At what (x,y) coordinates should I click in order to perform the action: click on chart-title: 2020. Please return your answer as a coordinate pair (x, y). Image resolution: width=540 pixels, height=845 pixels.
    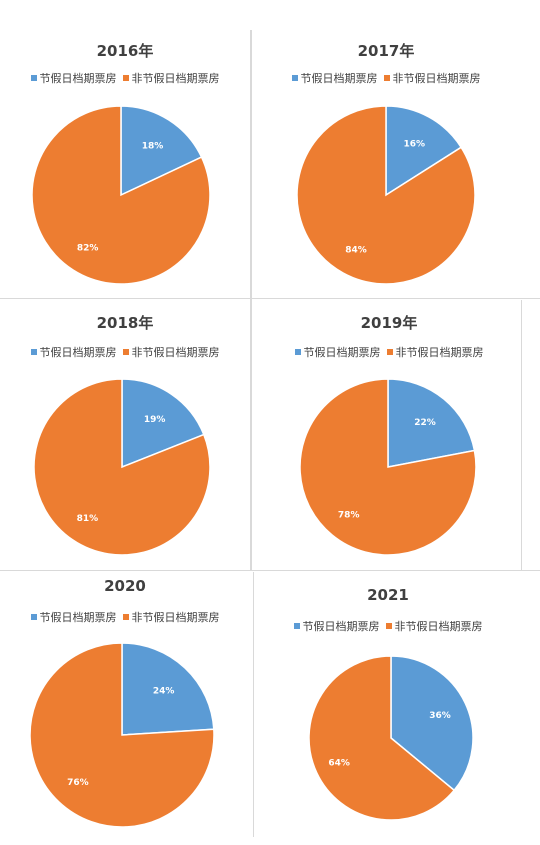
    Looking at the image, I should click on (125, 586).